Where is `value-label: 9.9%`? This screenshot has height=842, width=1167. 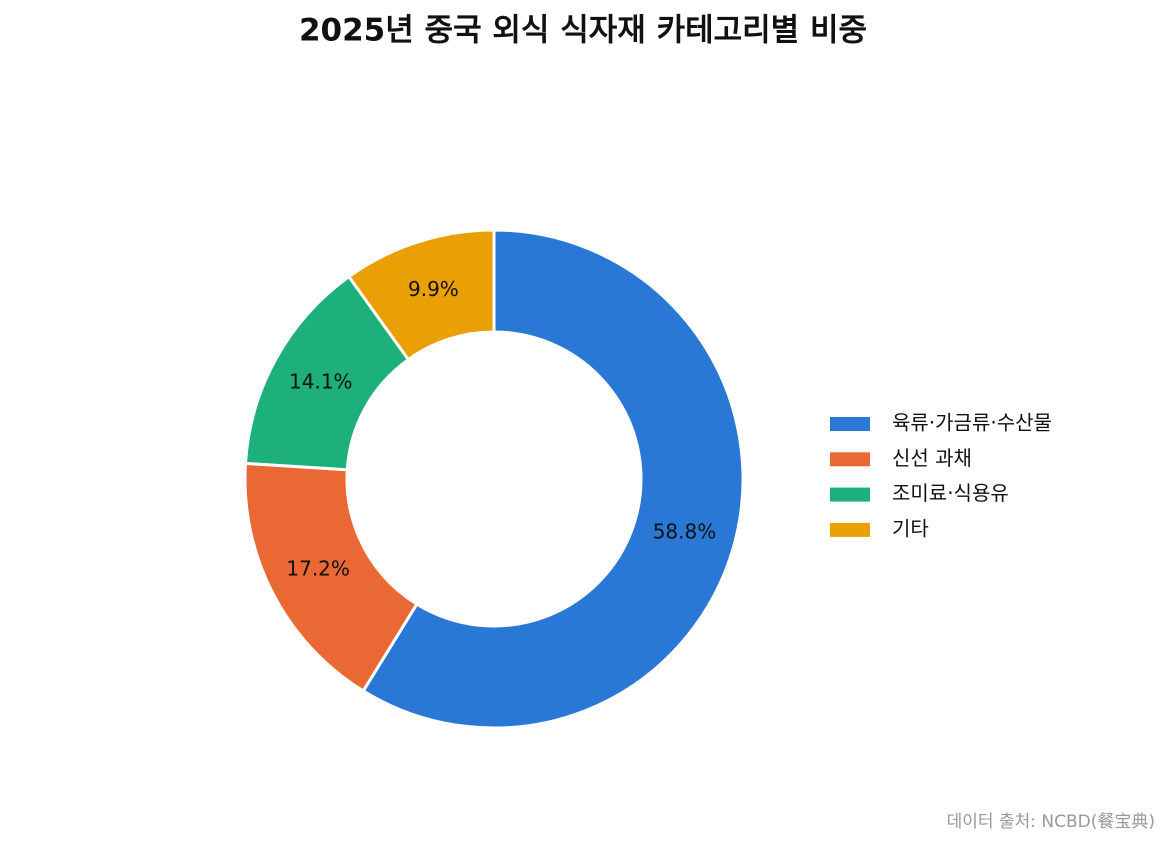 value-label: 9.9% is located at coordinates (433, 289).